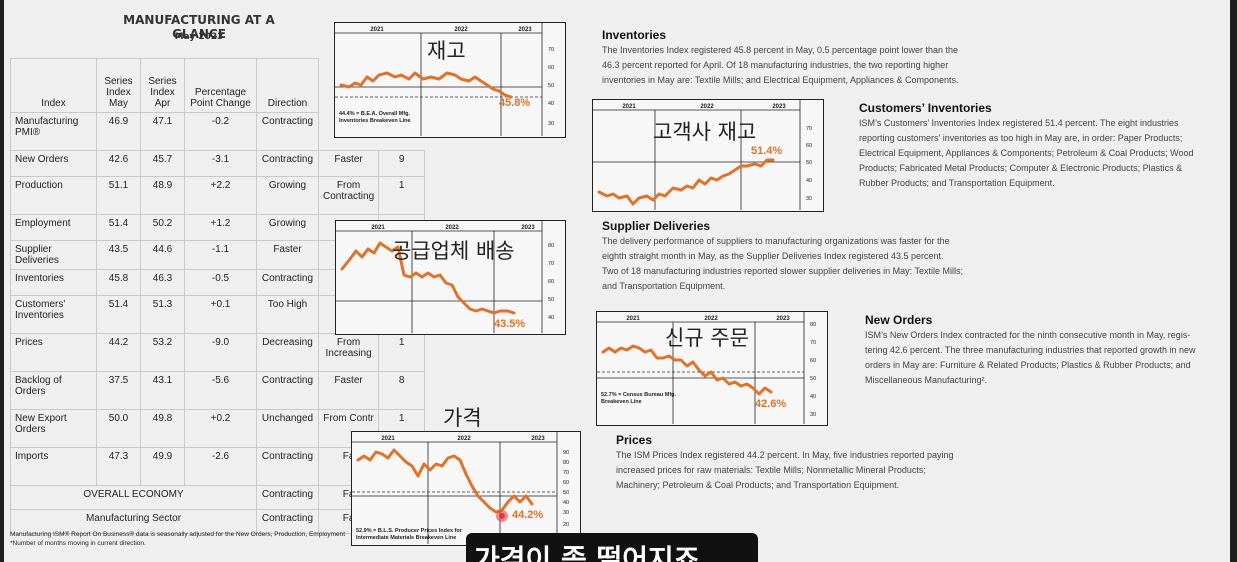  I want to click on supplier-chart-svg: 2021 2022 2023 80 70 60 50 40, so click(445, 277).